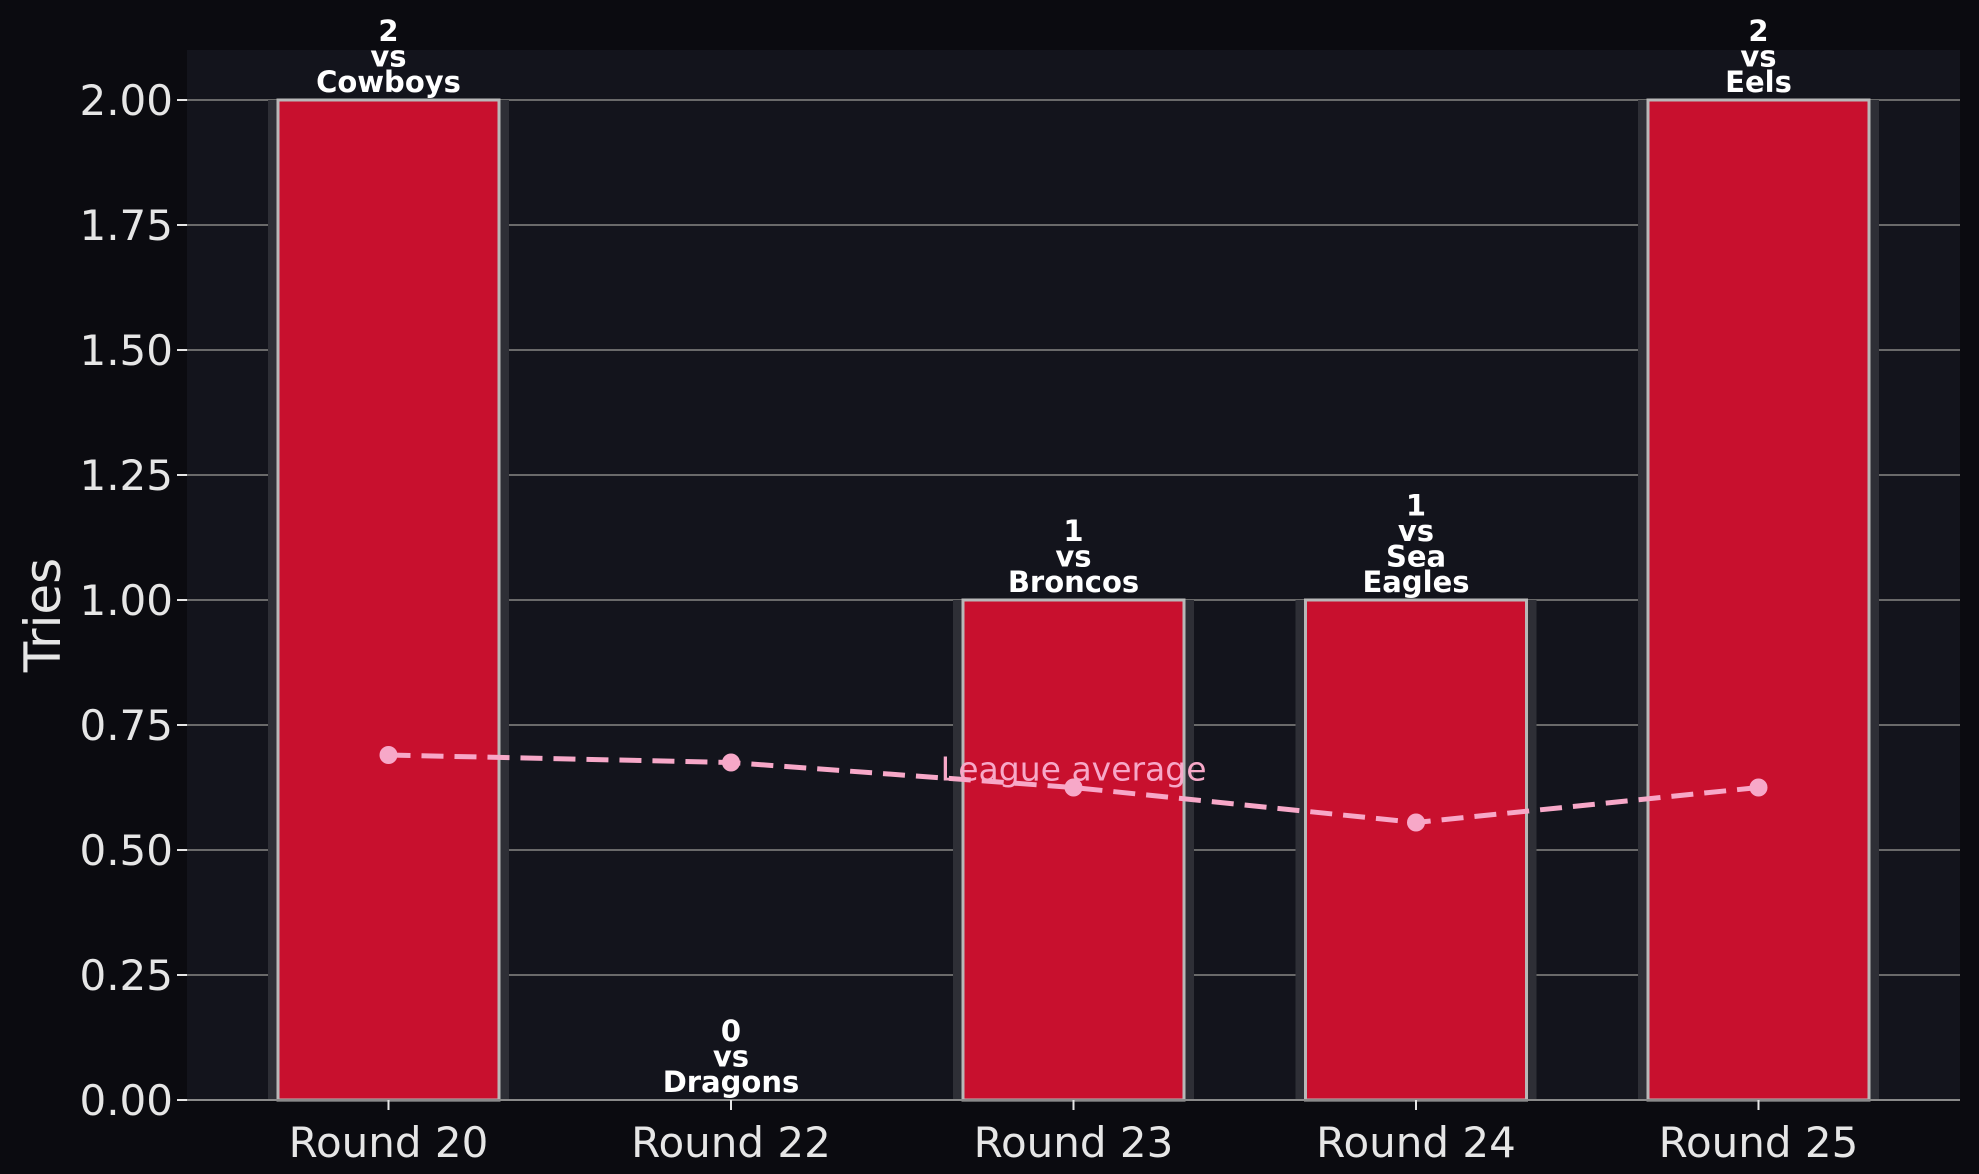 The height and width of the screenshot is (1174, 1979). Describe the element at coordinates (126, 225) in the screenshot. I see `y-tick-label: 1.75` at that location.